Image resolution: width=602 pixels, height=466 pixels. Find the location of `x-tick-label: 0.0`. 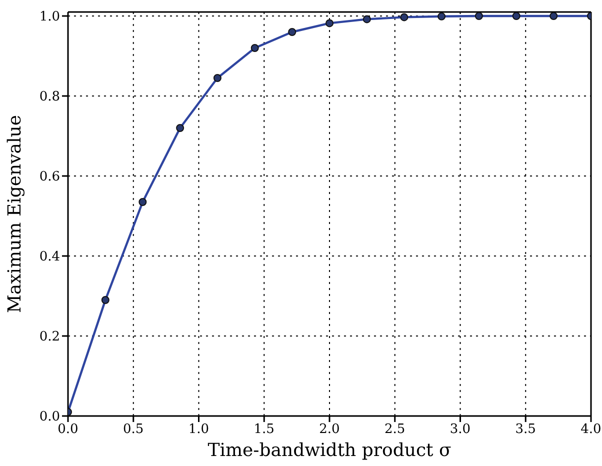

x-tick-label: 0.0 is located at coordinates (68, 430).